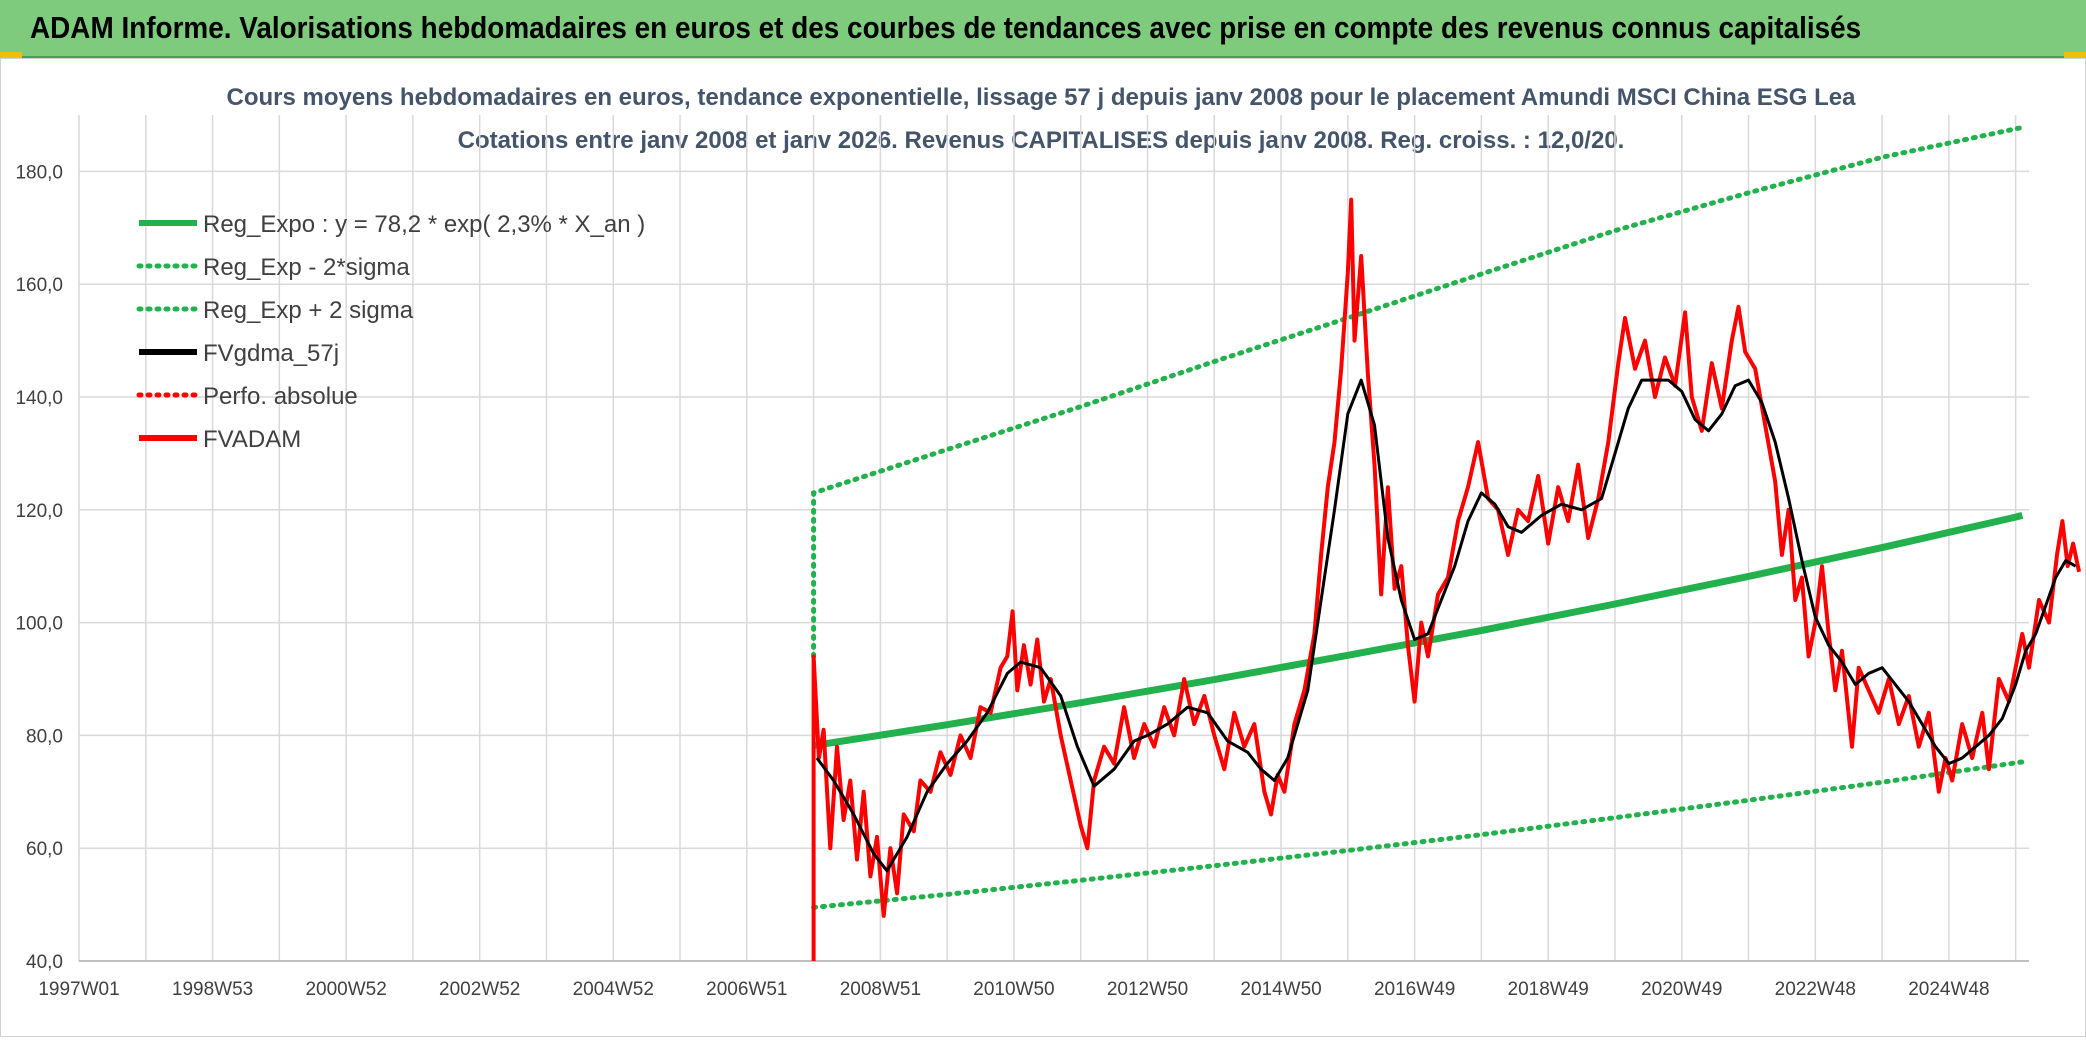 The image size is (2086, 1041). I want to click on x-tick-label: 1997W01, so click(78, 989).